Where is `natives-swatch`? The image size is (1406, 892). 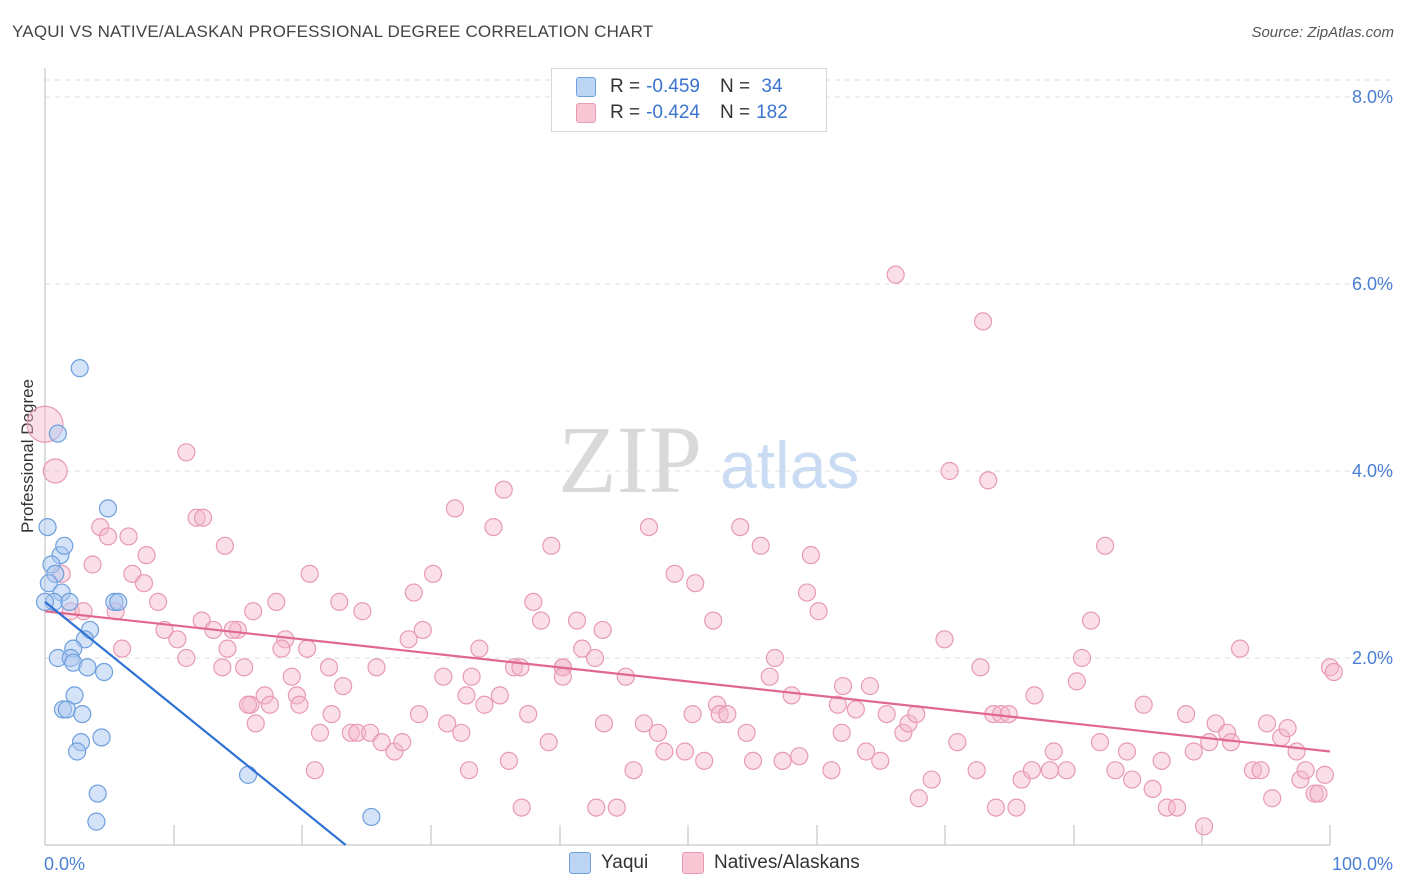
natives-swatch is located at coordinates (586, 113).